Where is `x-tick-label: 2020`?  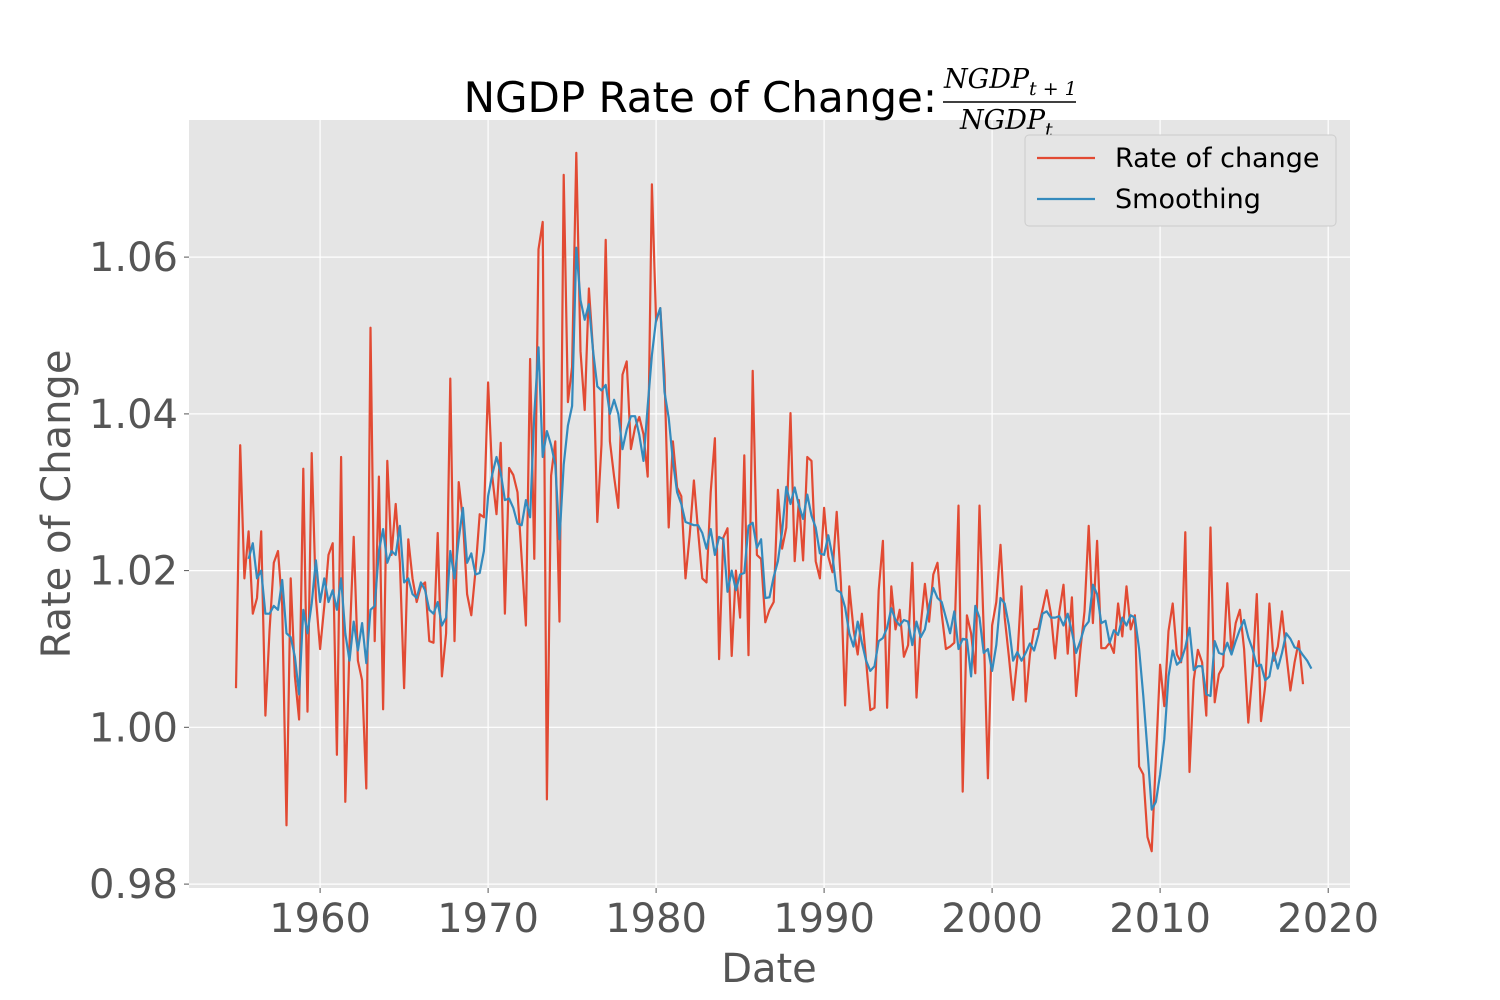
x-tick-label: 2020 is located at coordinates (1328, 919).